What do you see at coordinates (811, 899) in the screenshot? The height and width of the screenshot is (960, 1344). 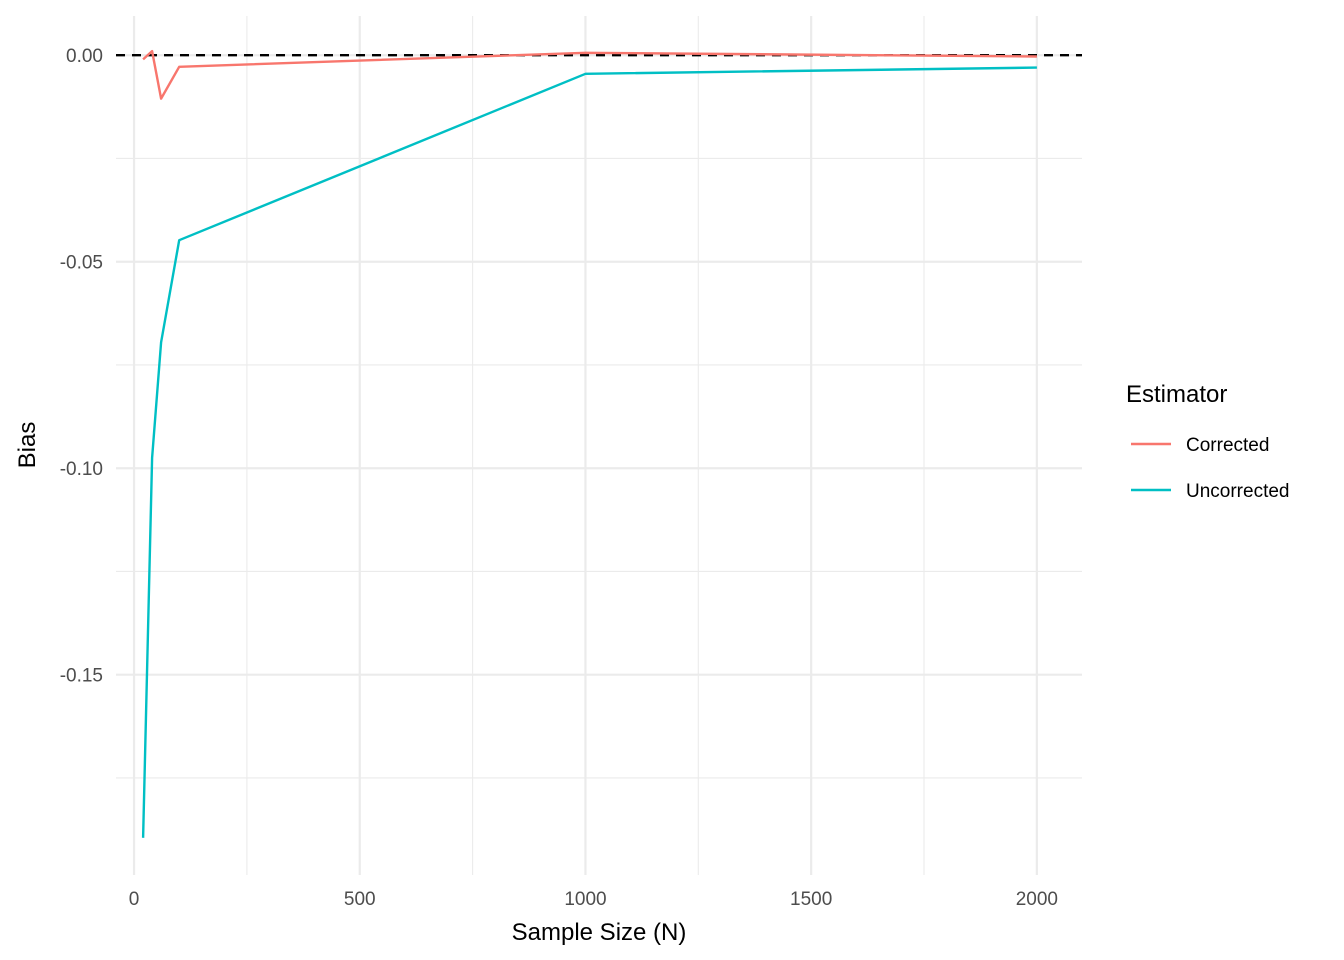 I see `x-tick-label: 1500` at bounding box center [811, 899].